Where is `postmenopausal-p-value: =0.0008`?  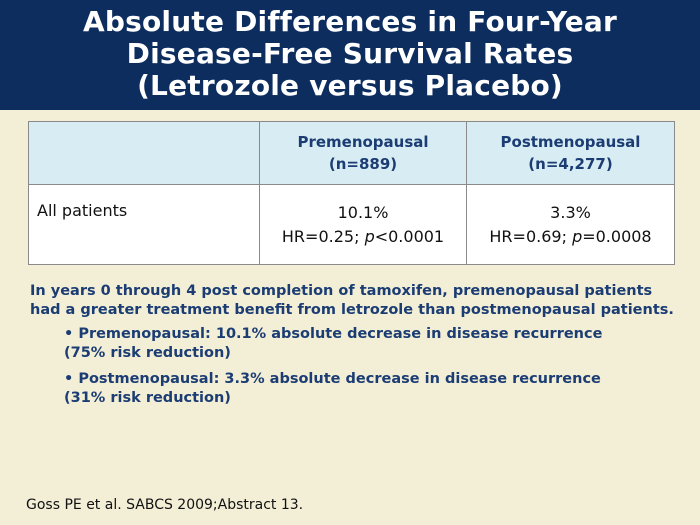
postmenopausal-p-value: =0.0008 is located at coordinates (617, 236).